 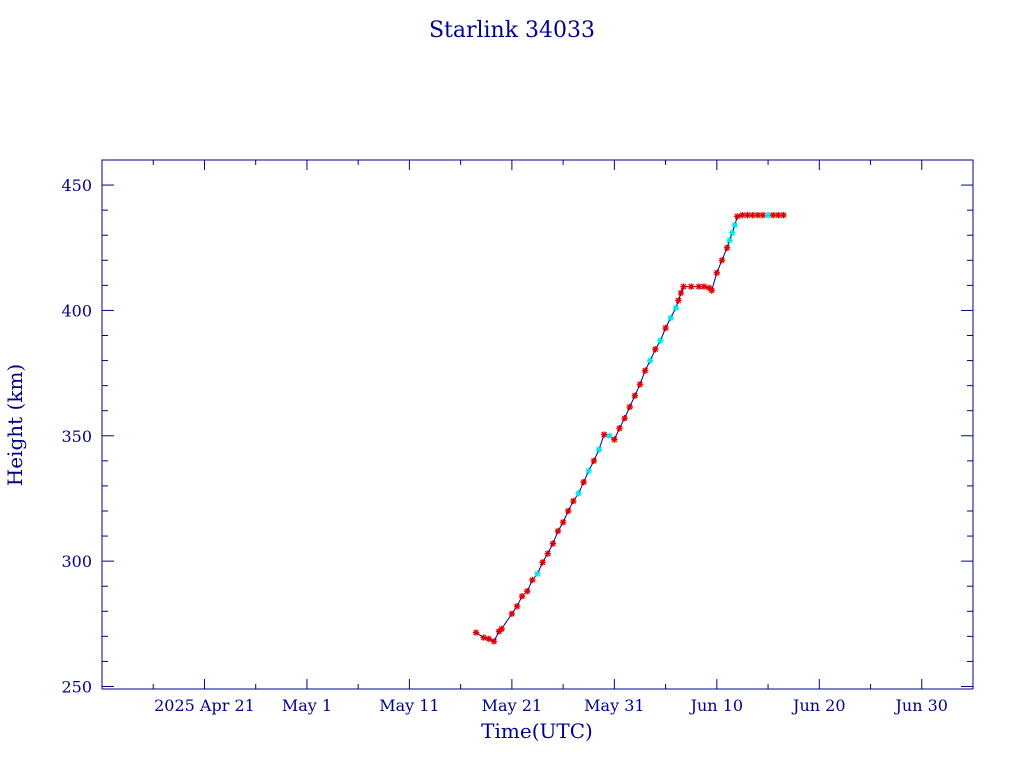 I want to click on x-tick-label: May 31, so click(x=614, y=705).